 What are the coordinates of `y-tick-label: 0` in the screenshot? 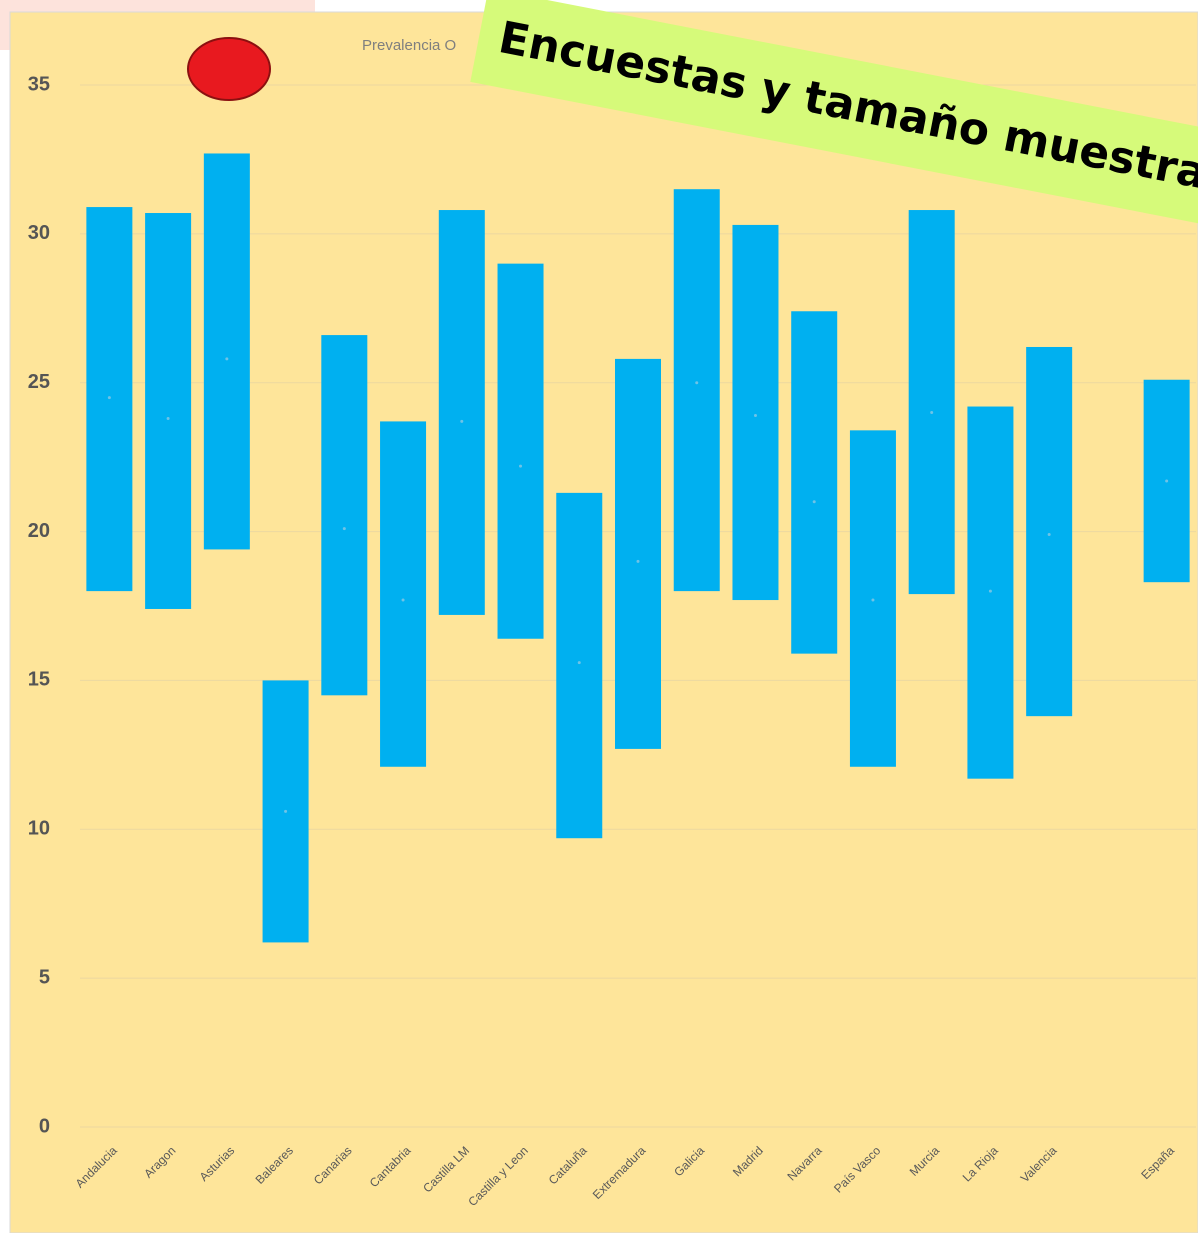 It's located at (44, 1126).